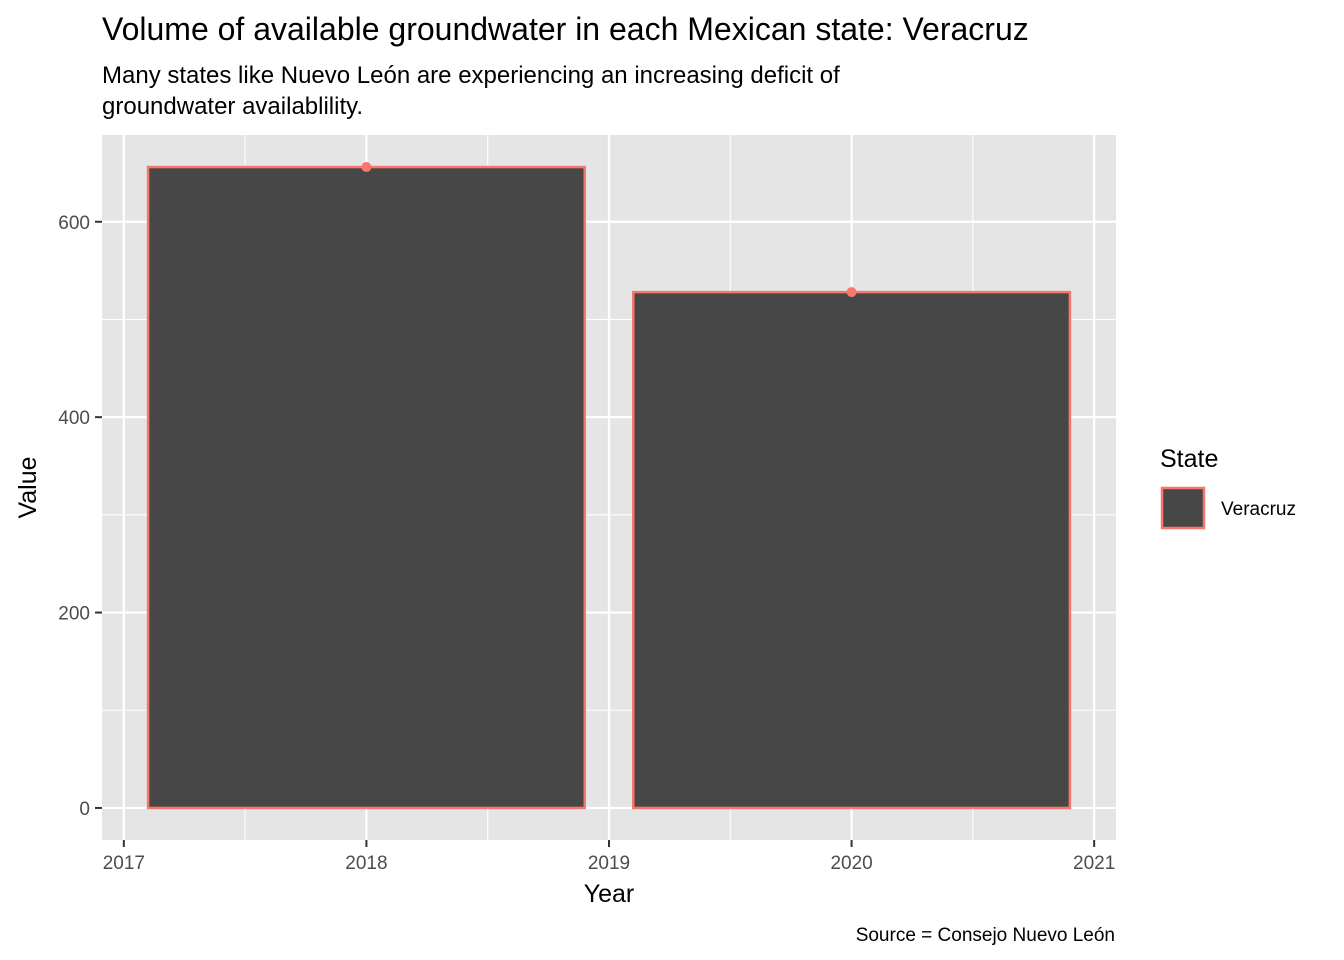 Image resolution: width=1344 pixels, height=960 pixels. I want to click on x-tick-label: 2019, so click(609, 863).